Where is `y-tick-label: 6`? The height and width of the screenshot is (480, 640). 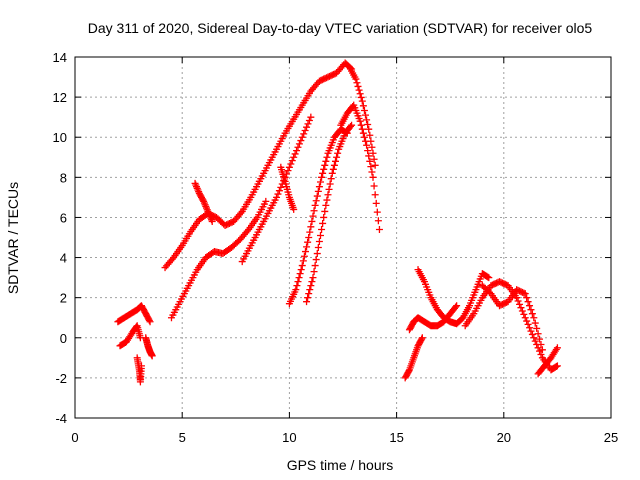
y-tick-label: 6 is located at coordinates (63, 217).